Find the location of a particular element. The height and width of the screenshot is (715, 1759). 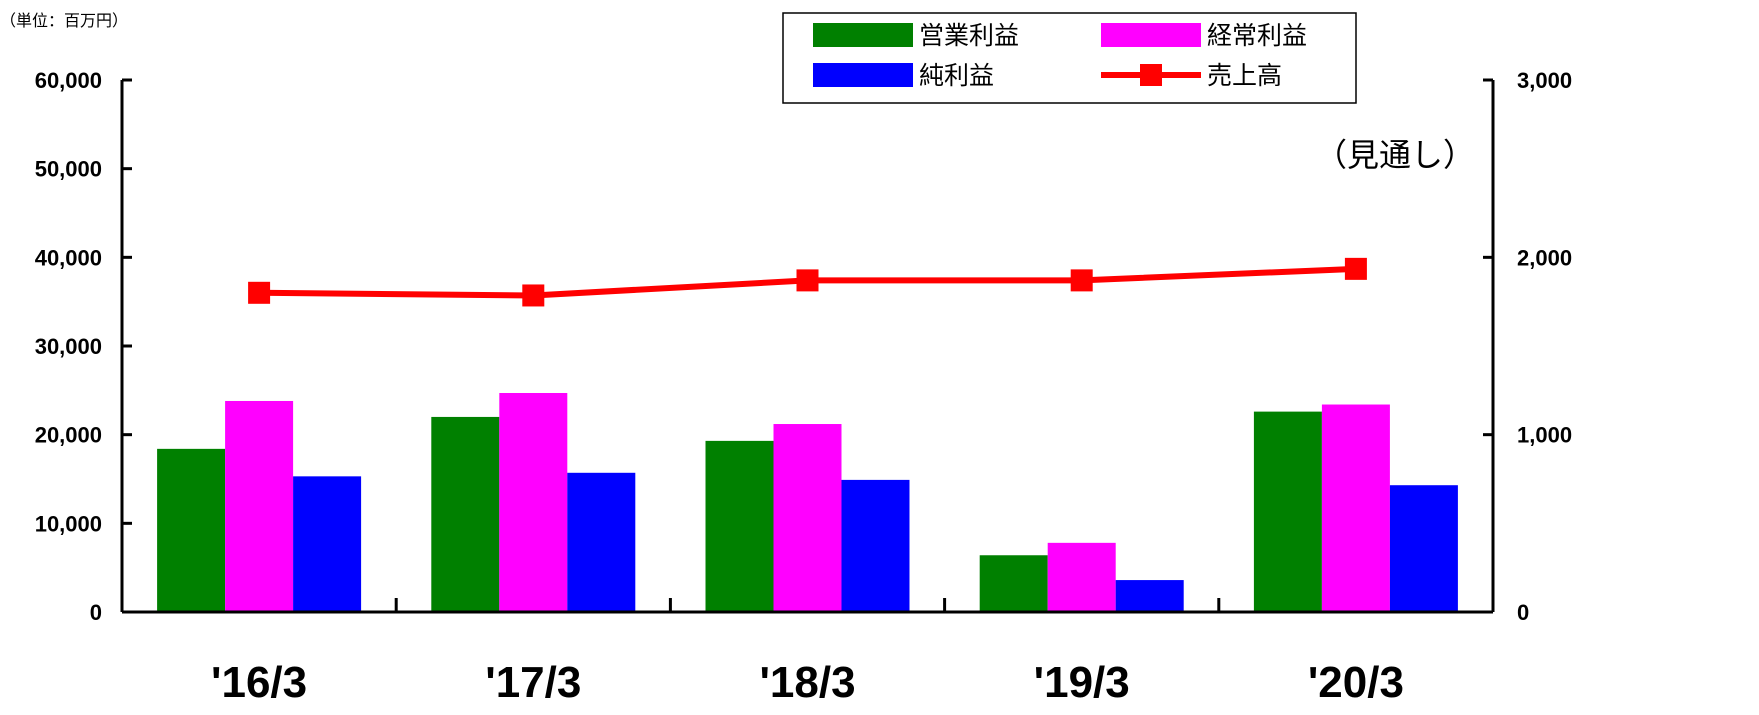

legend-label: 経常利益 is located at coordinates (1257, 35).